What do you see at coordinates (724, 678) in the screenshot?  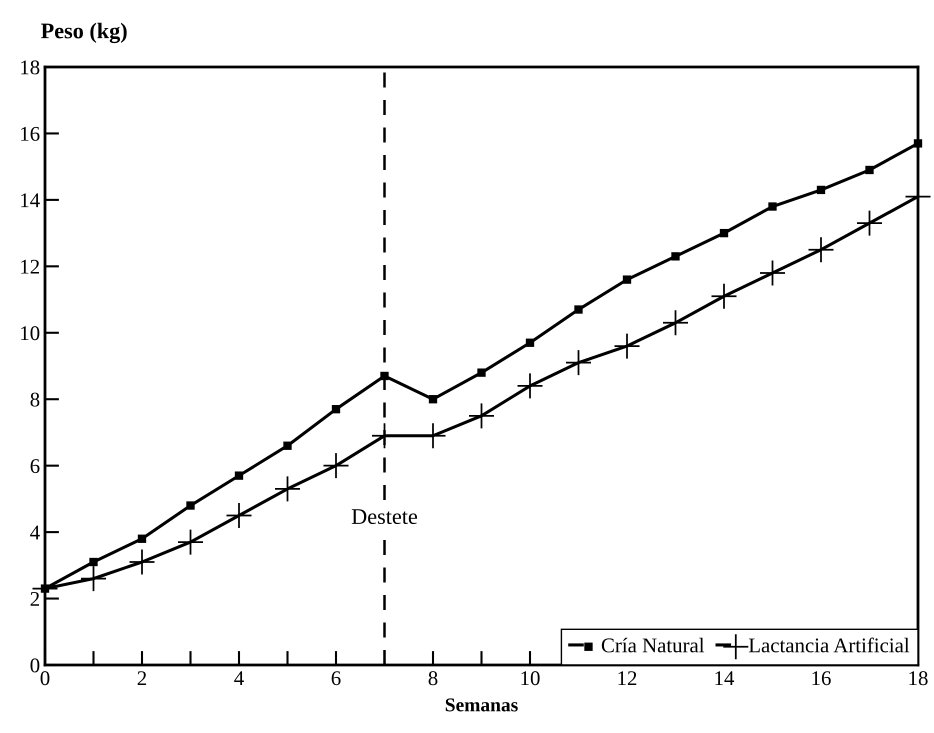 I see `x-tick-label: 14` at bounding box center [724, 678].